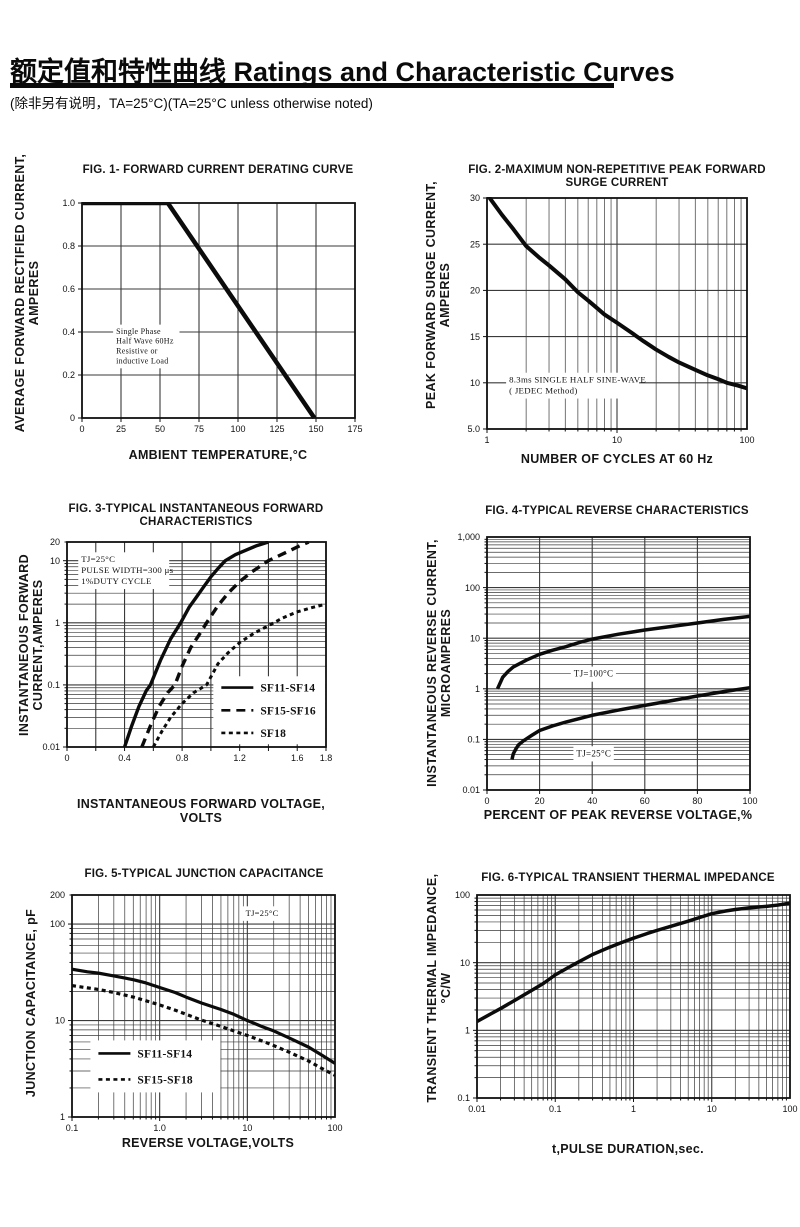  Describe the element at coordinates (273, 734) in the screenshot. I see `svg-text: SF18` at that location.